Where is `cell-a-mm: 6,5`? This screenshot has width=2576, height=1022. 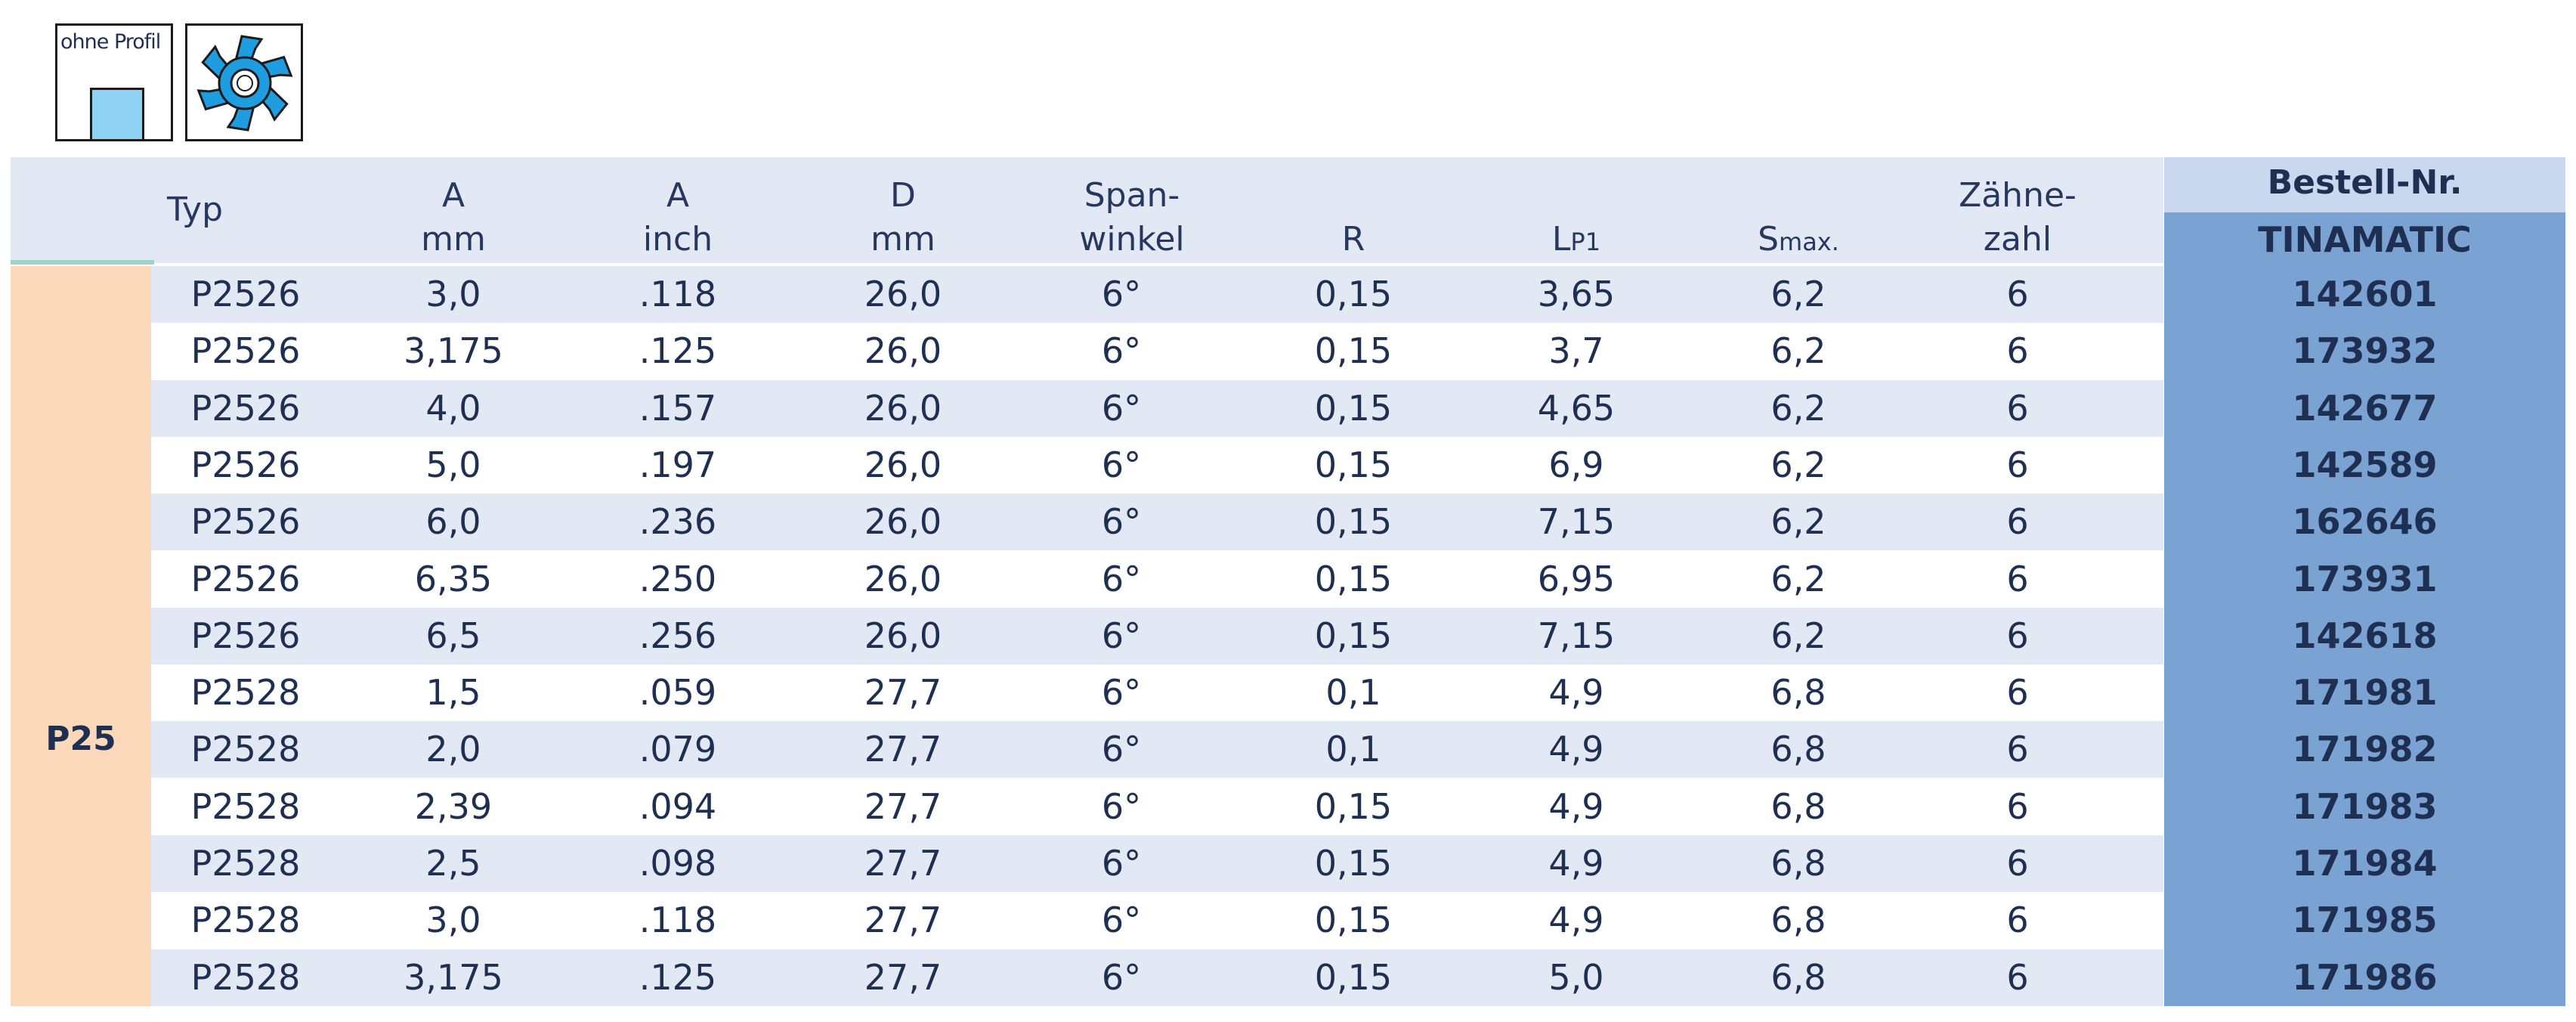
cell-a-mm: 6,5 is located at coordinates (453, 635).